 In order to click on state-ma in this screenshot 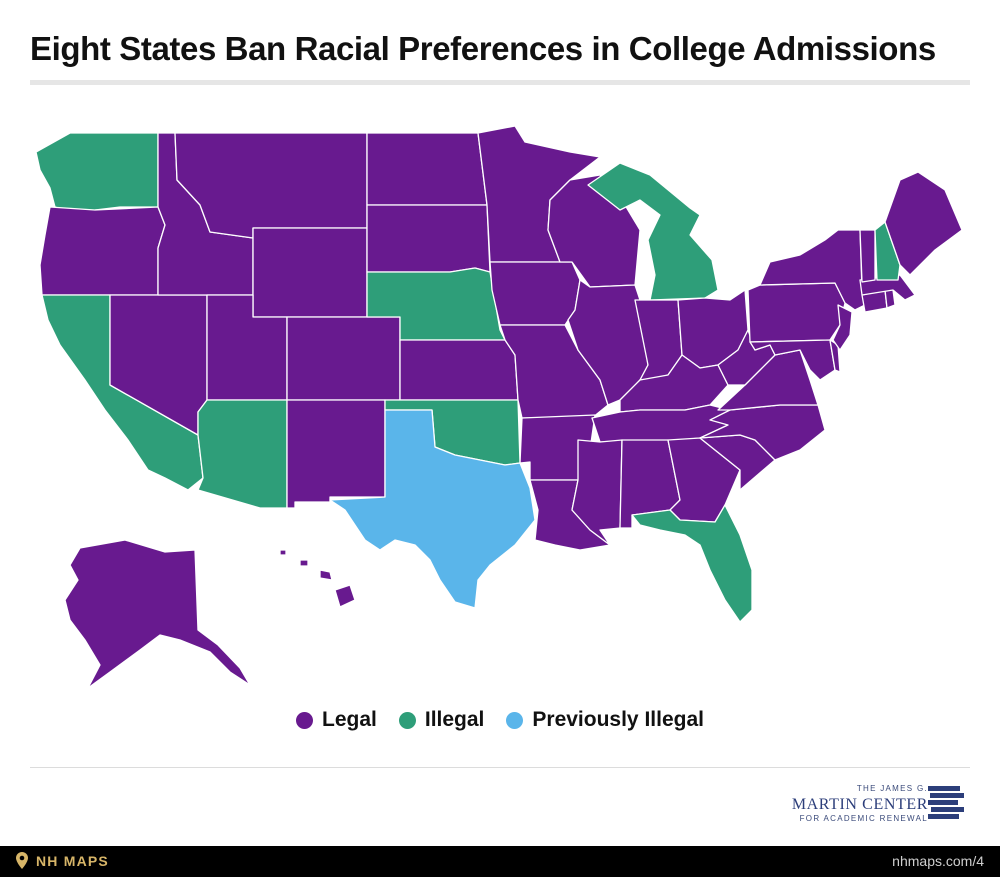, I will do `click(887, 287)`.